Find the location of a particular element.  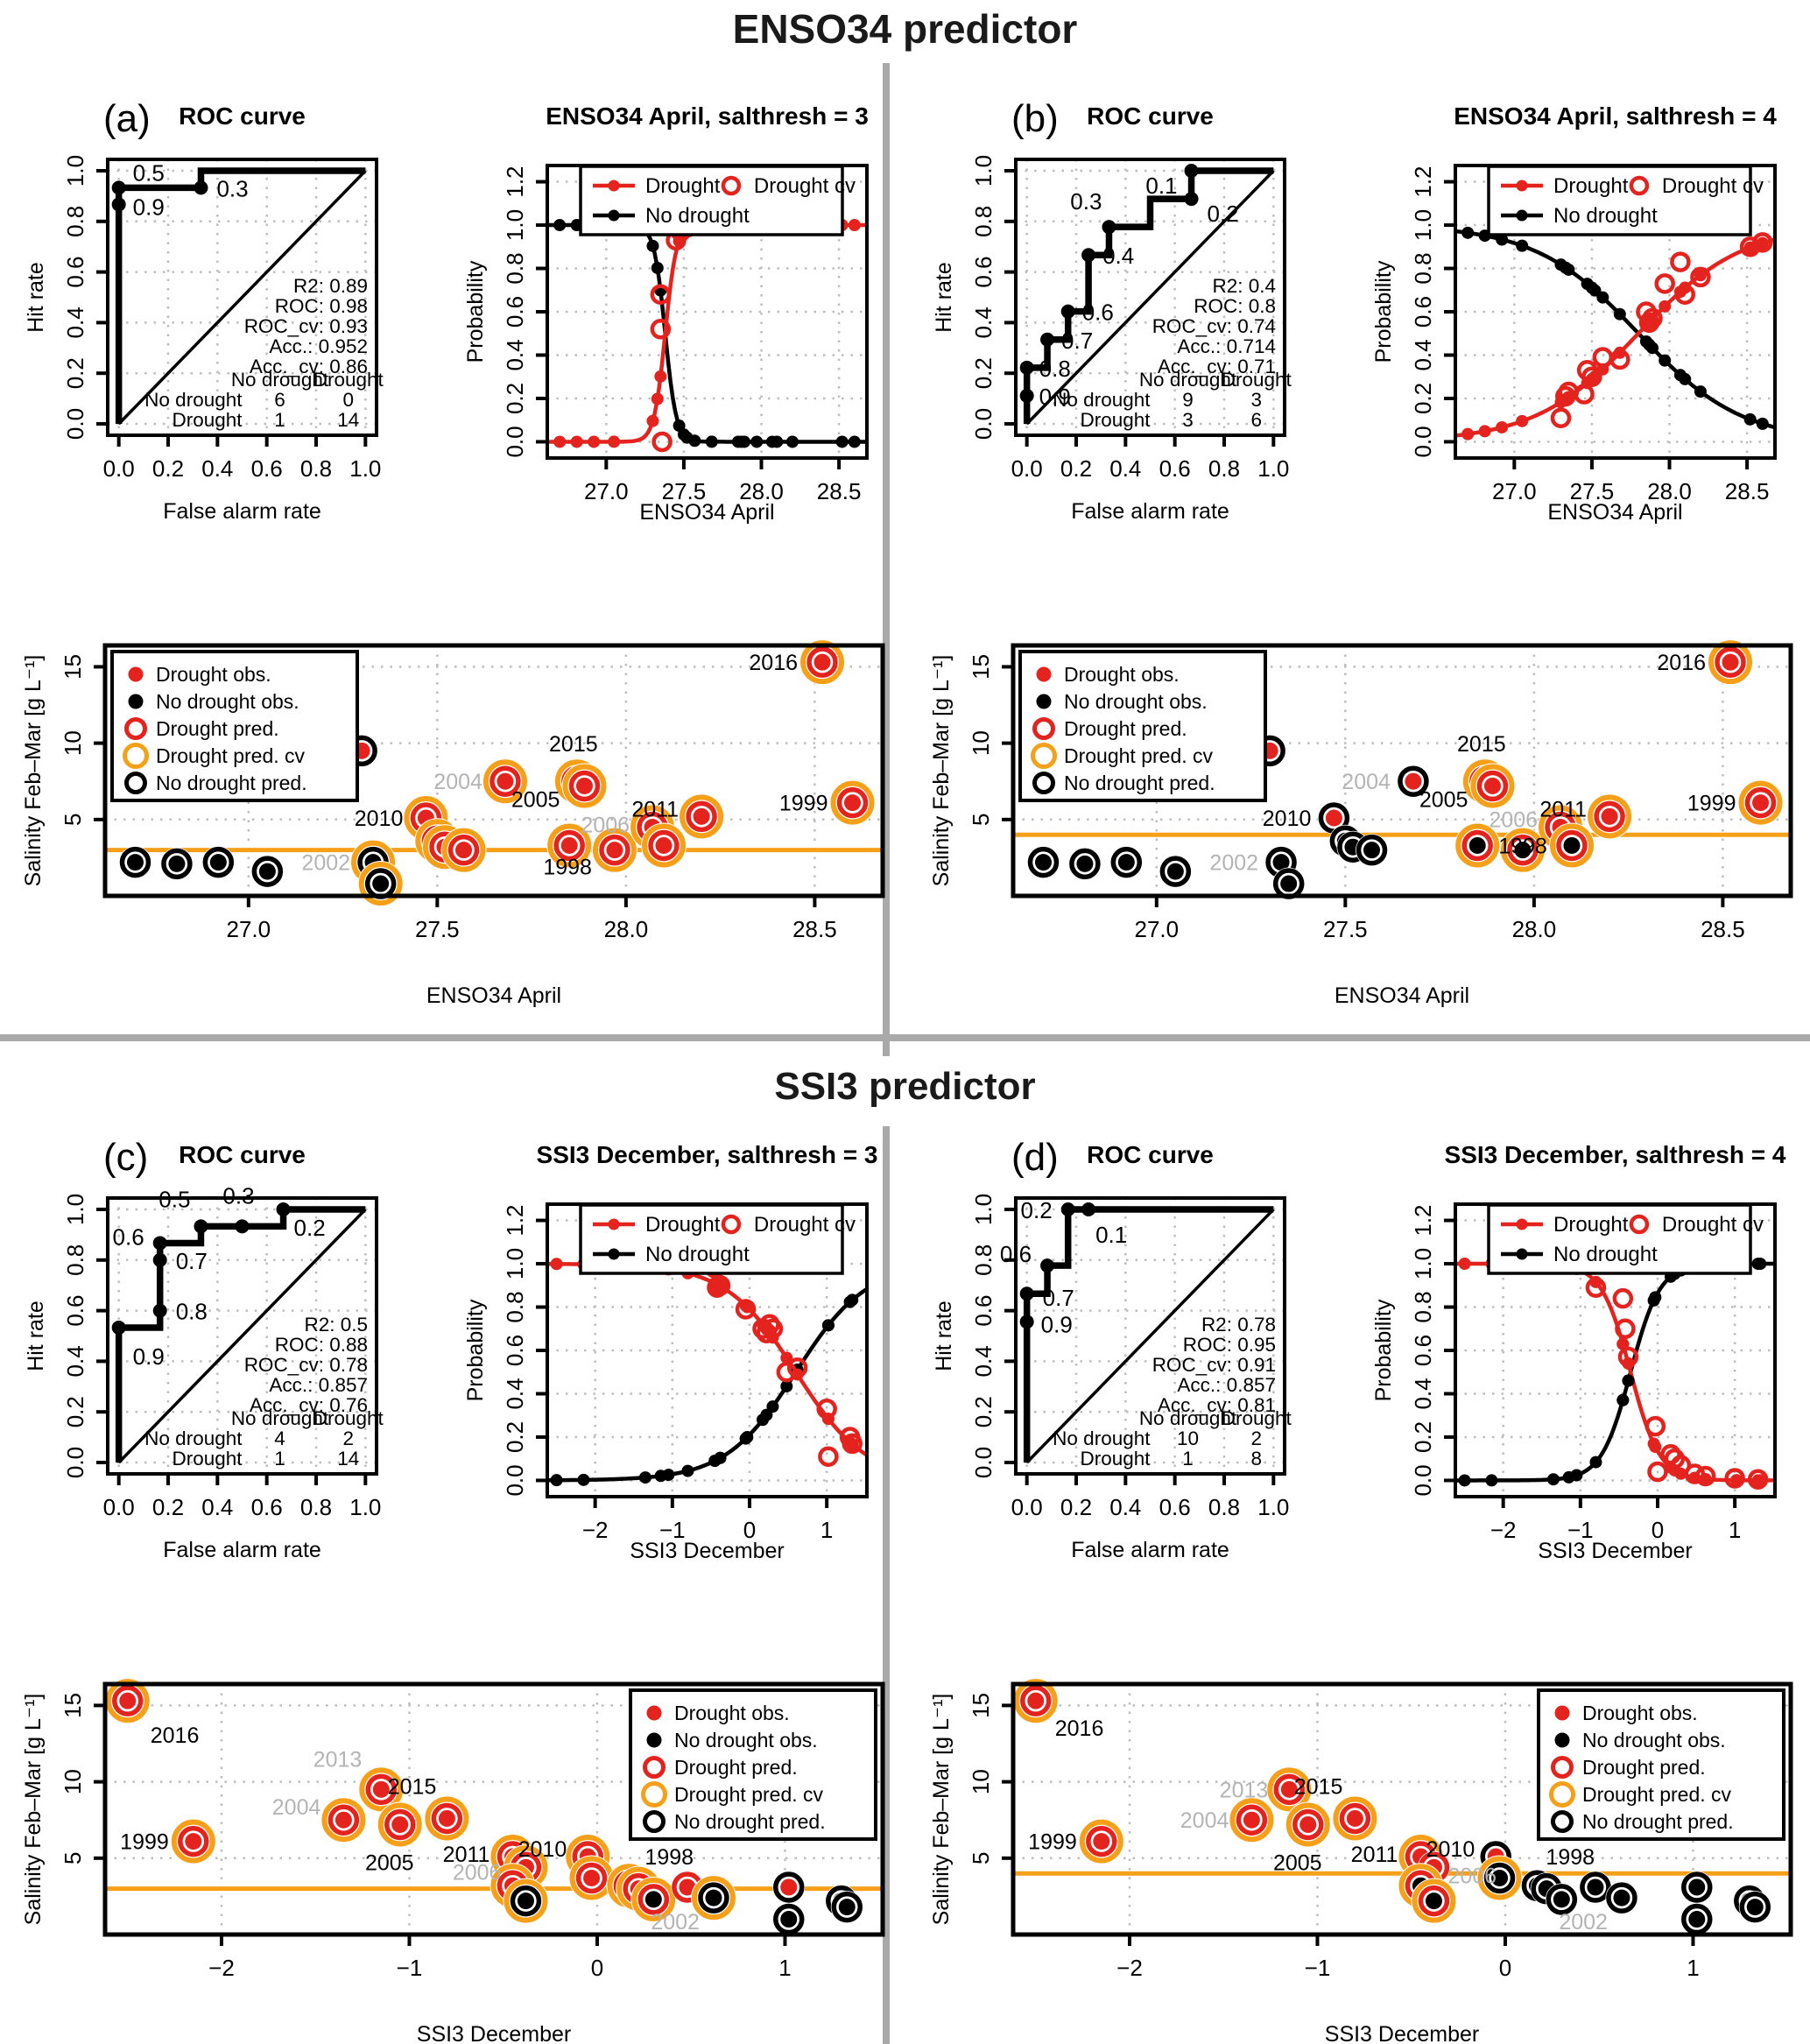

confusion-col-header: No drought is located at coordinates (1188, 380).